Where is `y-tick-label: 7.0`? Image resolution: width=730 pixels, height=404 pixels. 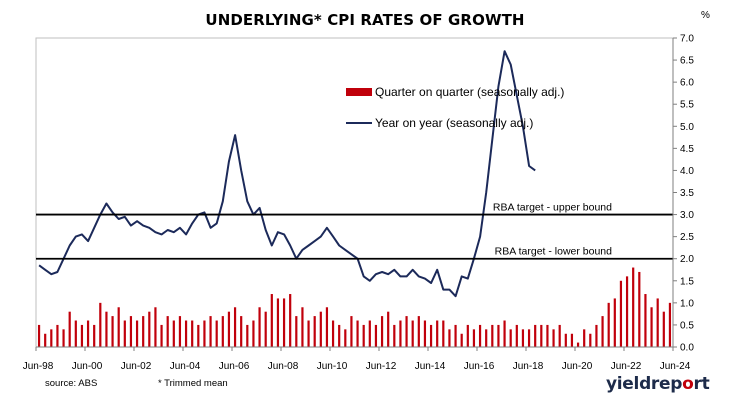 y-tick-label: 7.0 is located at coordinates (687, 39).